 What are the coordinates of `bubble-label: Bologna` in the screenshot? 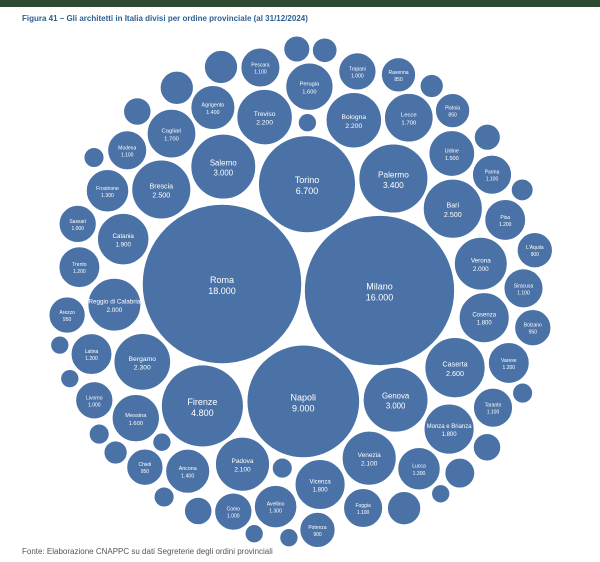 It's located at (354, 117).